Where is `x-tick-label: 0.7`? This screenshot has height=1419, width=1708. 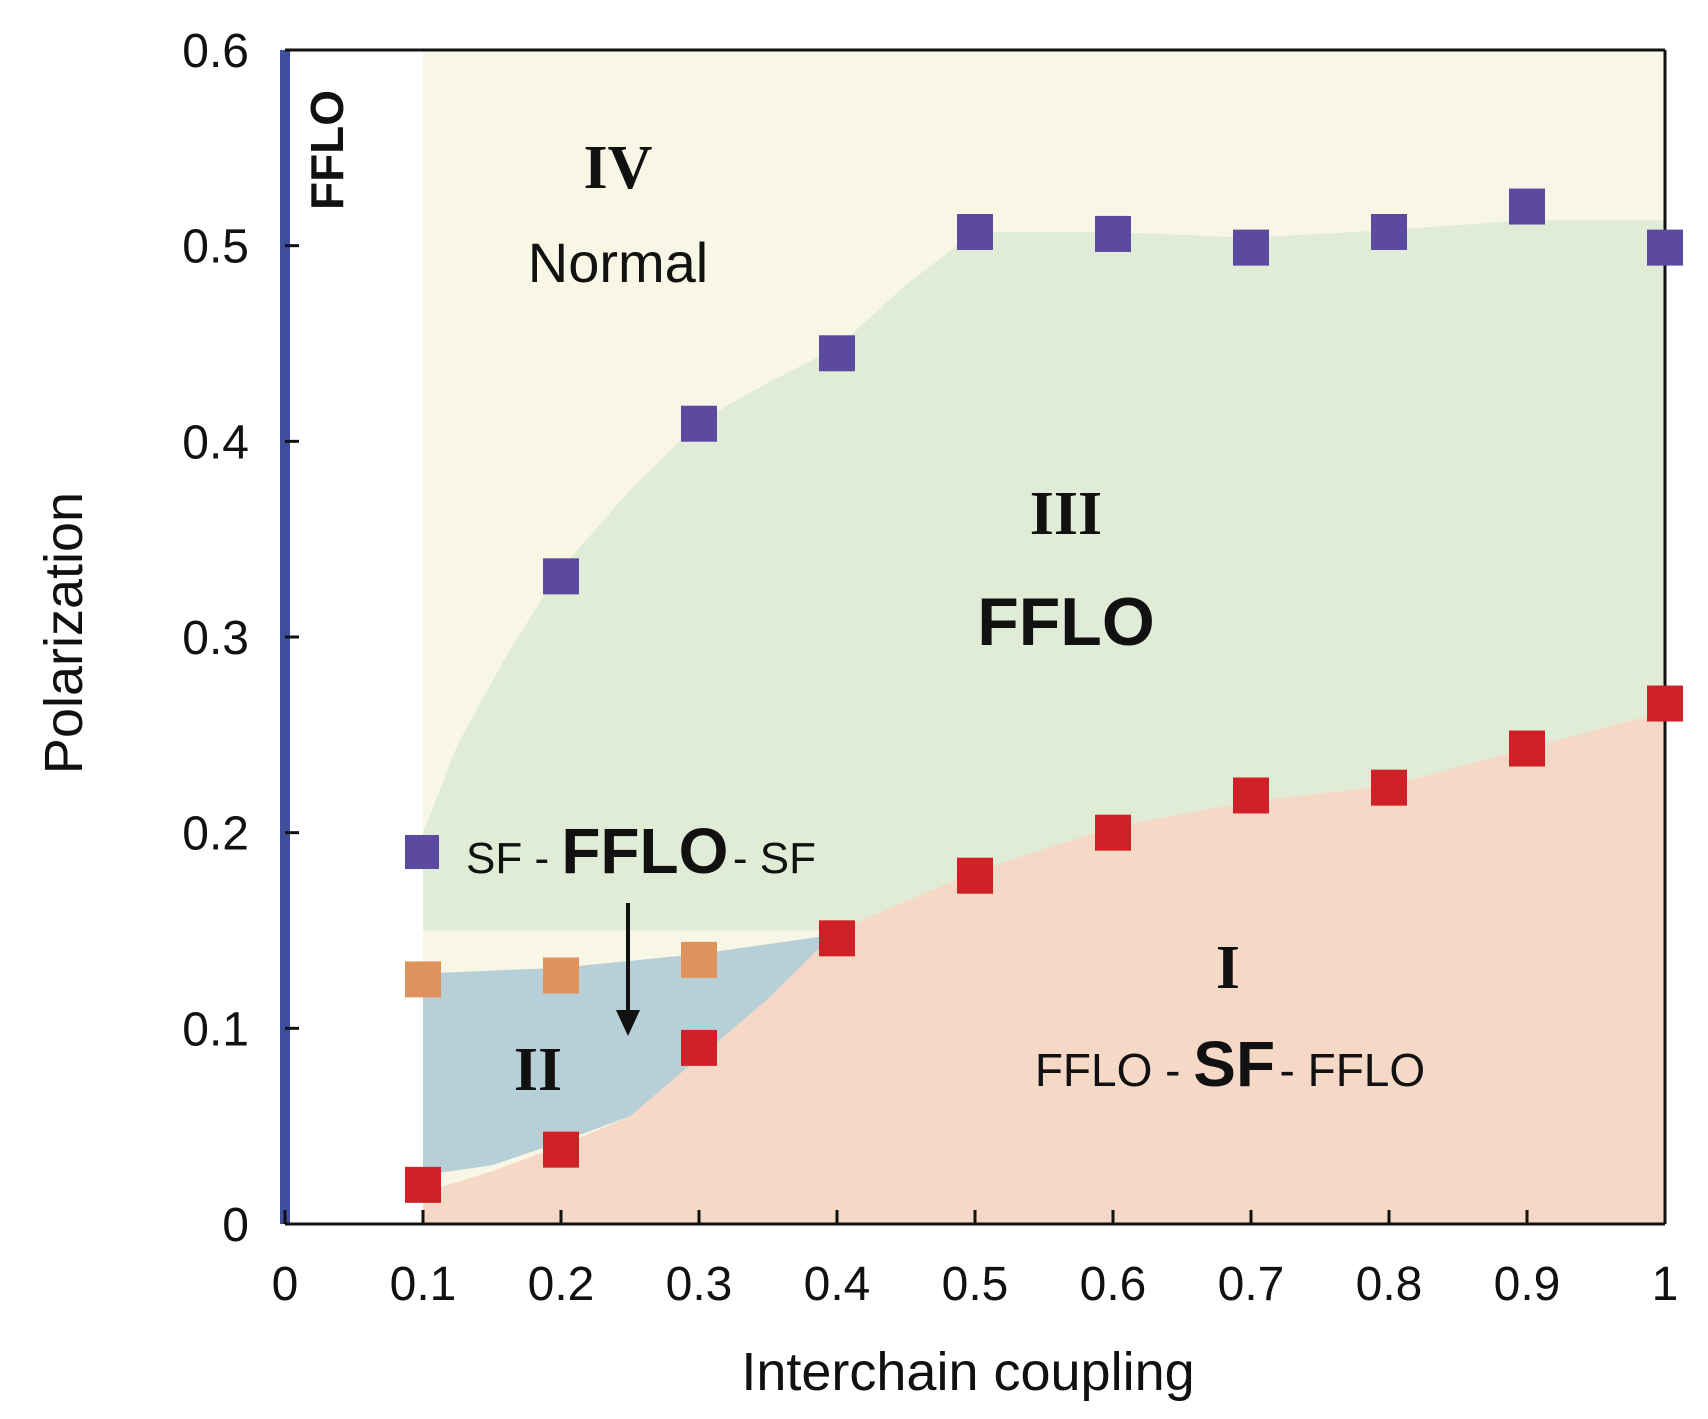
x-tick-label: 0.7 is located at coordinates (1251, 1284).